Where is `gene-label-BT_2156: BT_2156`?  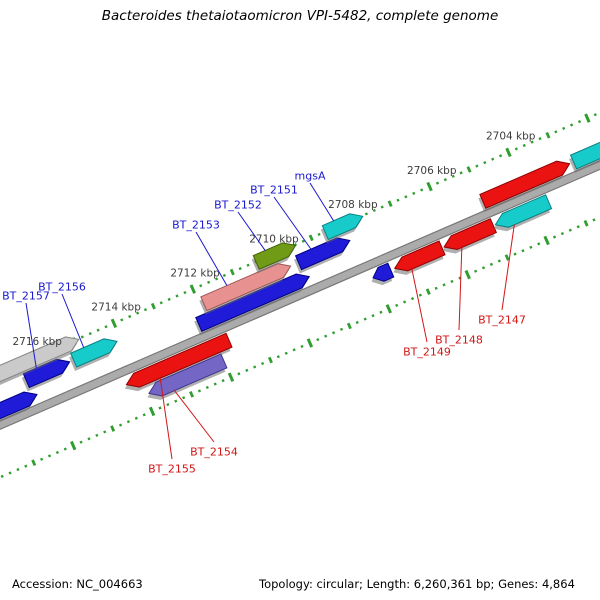
gene-label-BT_2156: BT_2156 is located at coordinates (62, 287).